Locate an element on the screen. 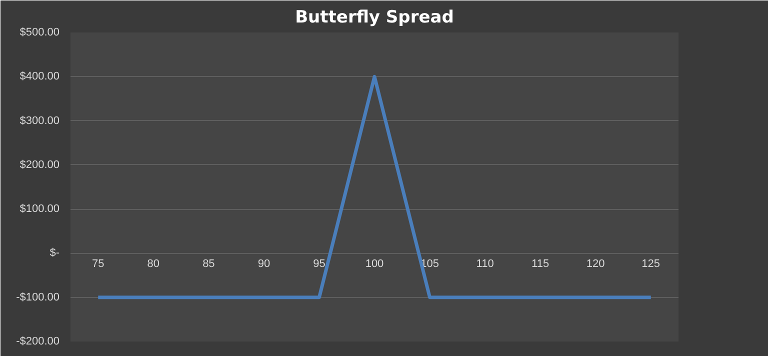  y-tick-label: $300.00 is located at coordinates (40, 120).